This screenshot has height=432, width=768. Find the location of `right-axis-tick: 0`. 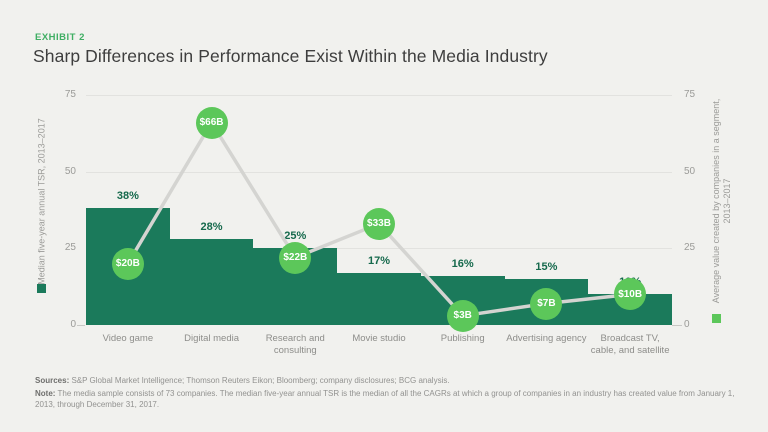

right-axis-tick: 0 is located at coordinates (687, 324).